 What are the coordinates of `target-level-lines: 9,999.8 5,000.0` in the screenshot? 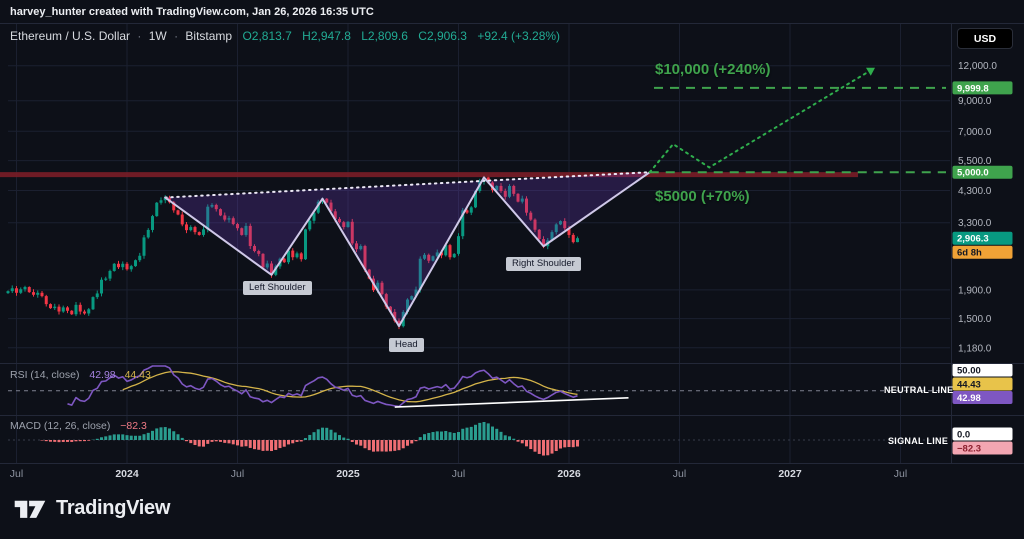 It's located at (831, 130).